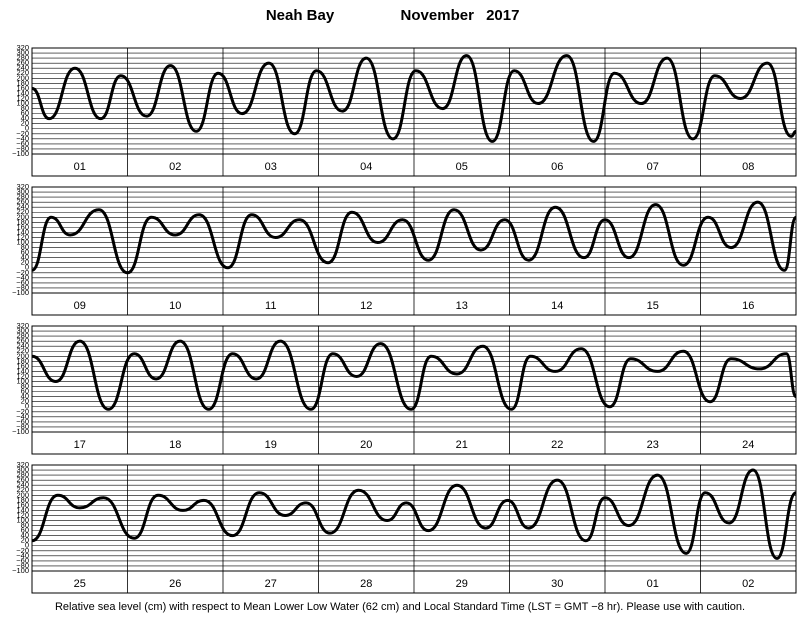 This screenshot has height=618, width=800. I want to click on day-label: 14, so click(557, 306).